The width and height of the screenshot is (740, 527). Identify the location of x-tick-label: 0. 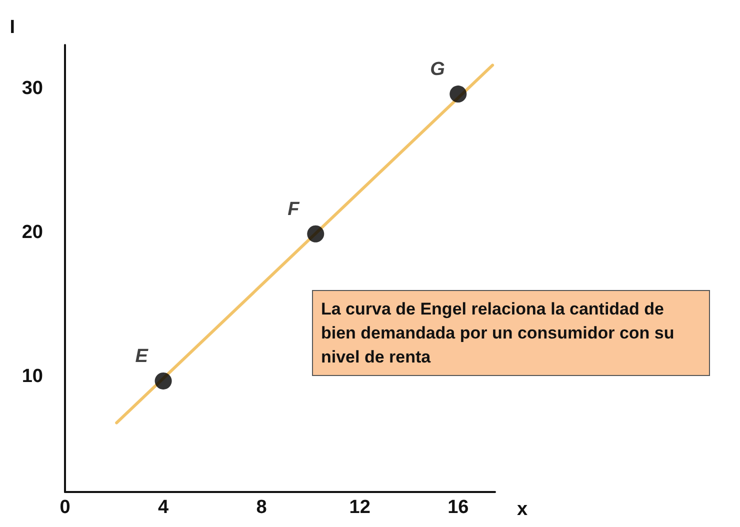
(65, 507).